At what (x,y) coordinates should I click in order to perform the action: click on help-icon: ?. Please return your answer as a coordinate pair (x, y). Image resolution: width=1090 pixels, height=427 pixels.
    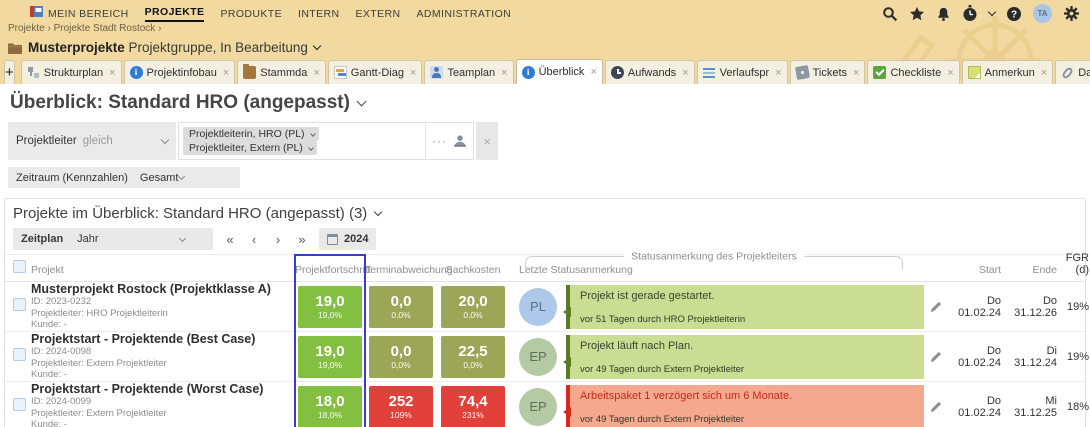
    Looking at the image, I should click on (1014, 14).